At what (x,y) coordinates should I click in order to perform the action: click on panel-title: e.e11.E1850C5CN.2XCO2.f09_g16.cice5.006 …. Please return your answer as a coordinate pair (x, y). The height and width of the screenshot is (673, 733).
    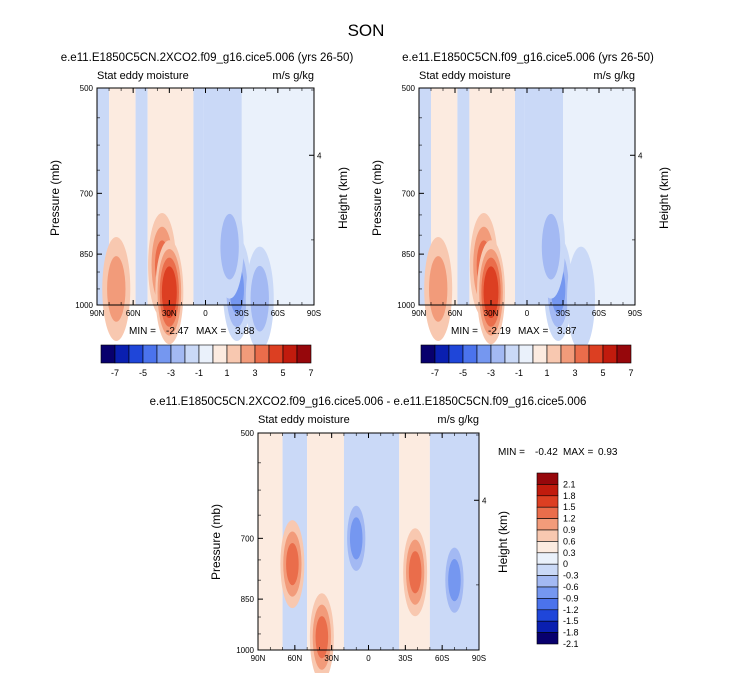
    Looking at the image, I should click on (368, 402).